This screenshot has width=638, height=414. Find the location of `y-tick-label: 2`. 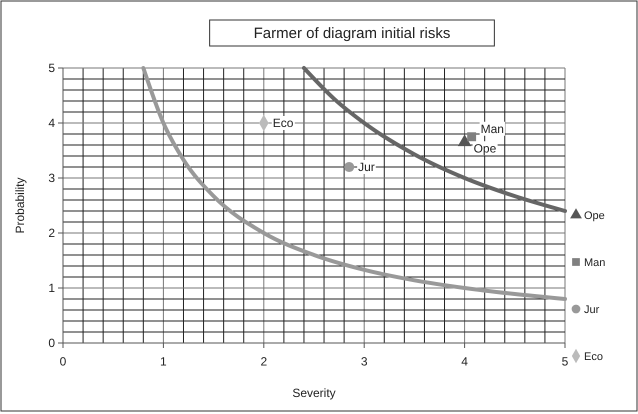

y-tick-label: 2 is located at coordinates (52, 233).